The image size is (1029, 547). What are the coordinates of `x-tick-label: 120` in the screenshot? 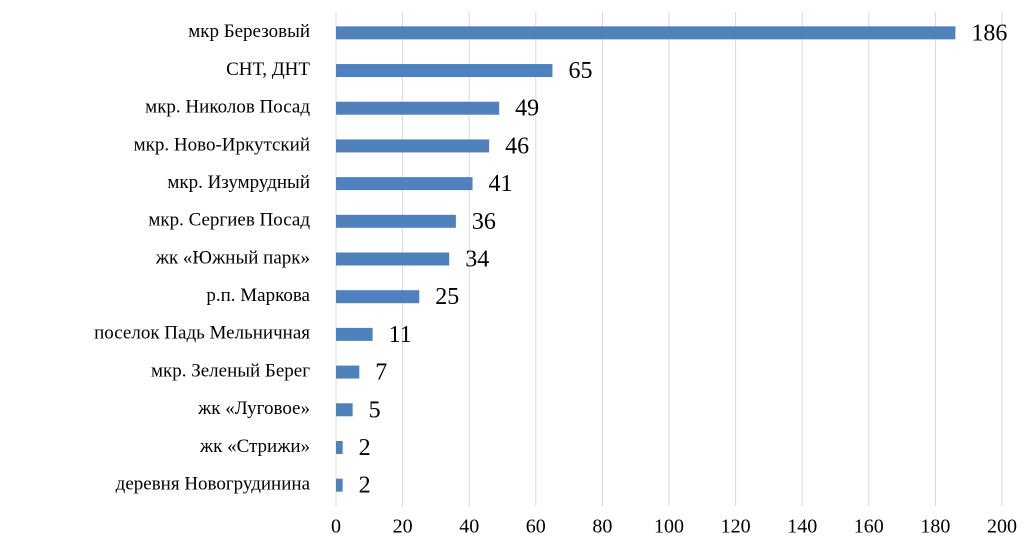 It's located at (736, 527).